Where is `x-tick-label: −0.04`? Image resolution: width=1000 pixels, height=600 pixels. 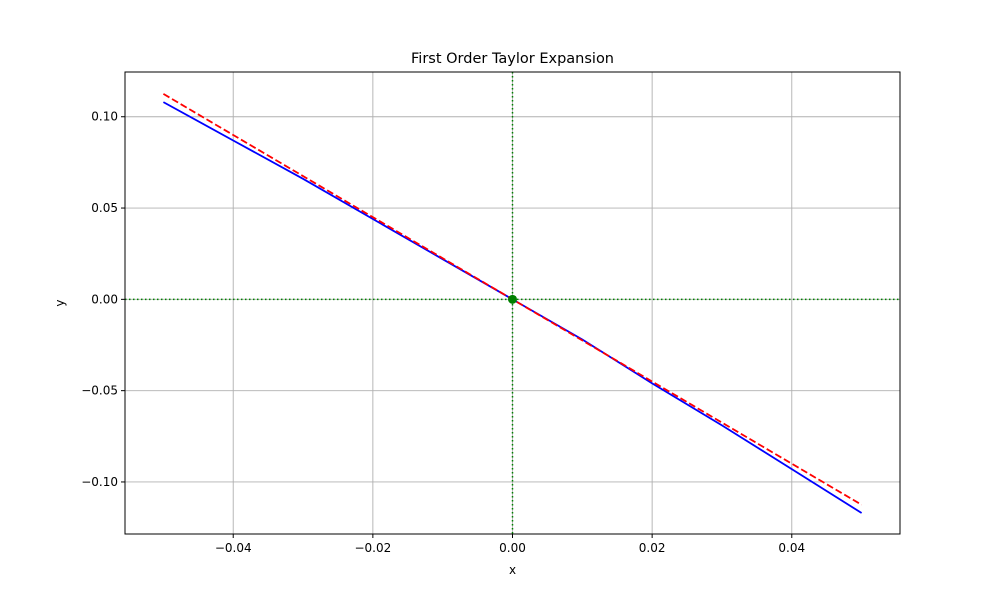
x-tick-label: −0.04 is located at coordinates (233, 548).